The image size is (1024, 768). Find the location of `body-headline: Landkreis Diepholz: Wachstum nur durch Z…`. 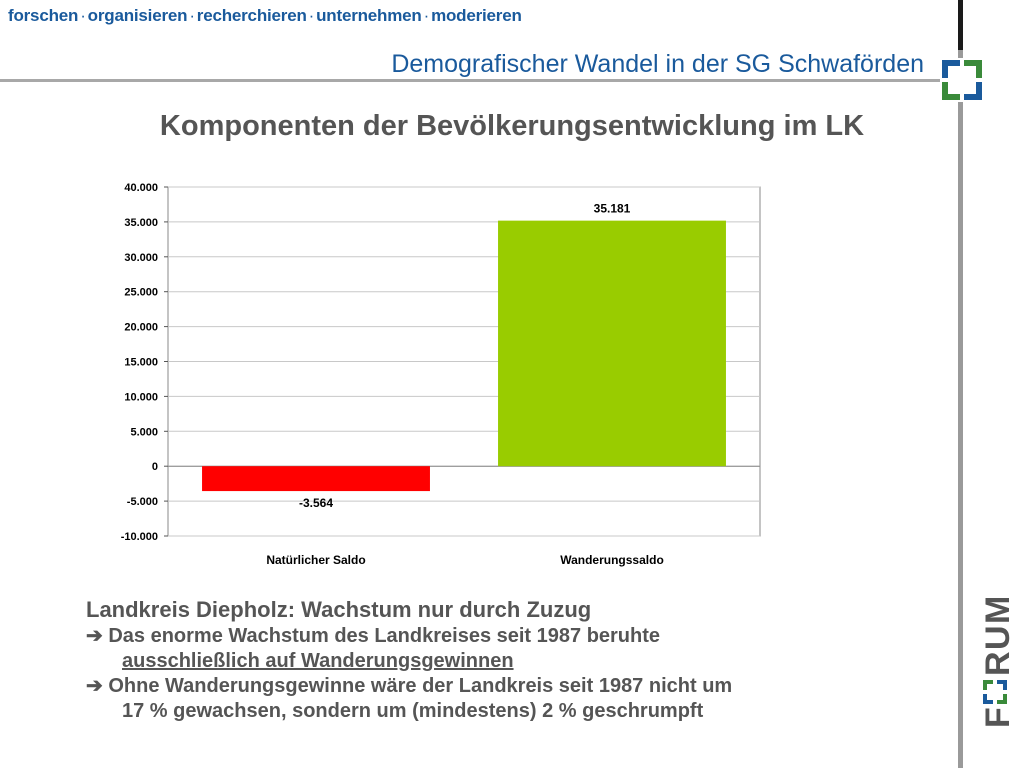

body-headline: Landkreis Diepholz: Wachstum nur durch Z… is located at coordinates (339, 609).